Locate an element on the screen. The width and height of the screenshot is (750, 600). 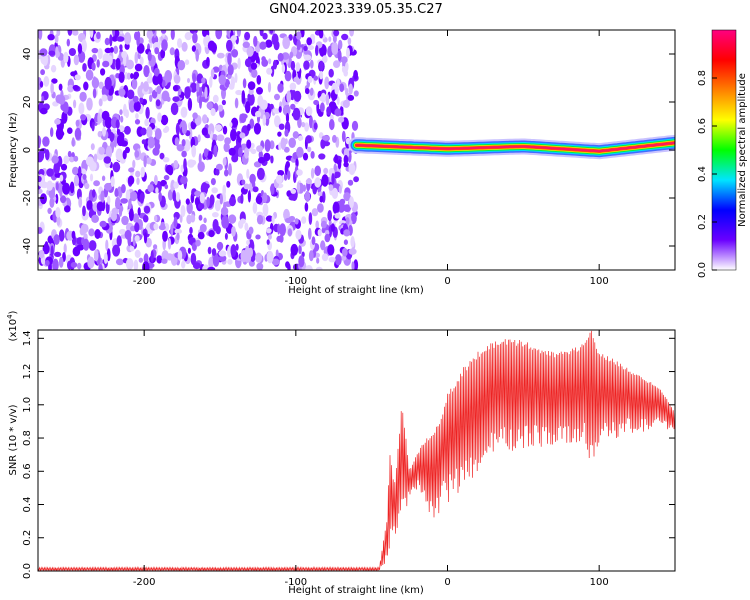
colorbar-ticks: 0.0 0.2 0.4 0.6 0.8 is located at coordinates (707, 174).